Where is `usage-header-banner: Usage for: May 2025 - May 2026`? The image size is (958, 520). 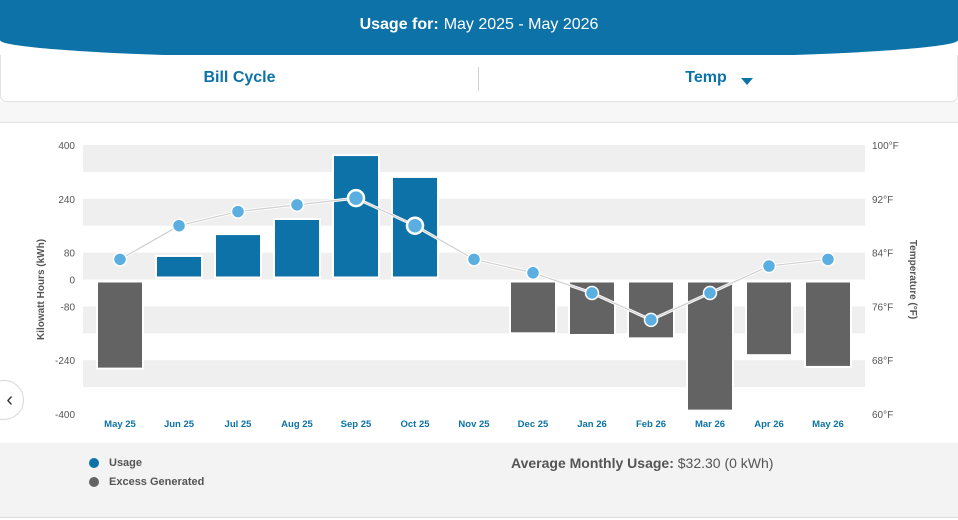 usage-header-banner: Usage for: May 2025 - May 2026 is located at coordinates (479, 30).